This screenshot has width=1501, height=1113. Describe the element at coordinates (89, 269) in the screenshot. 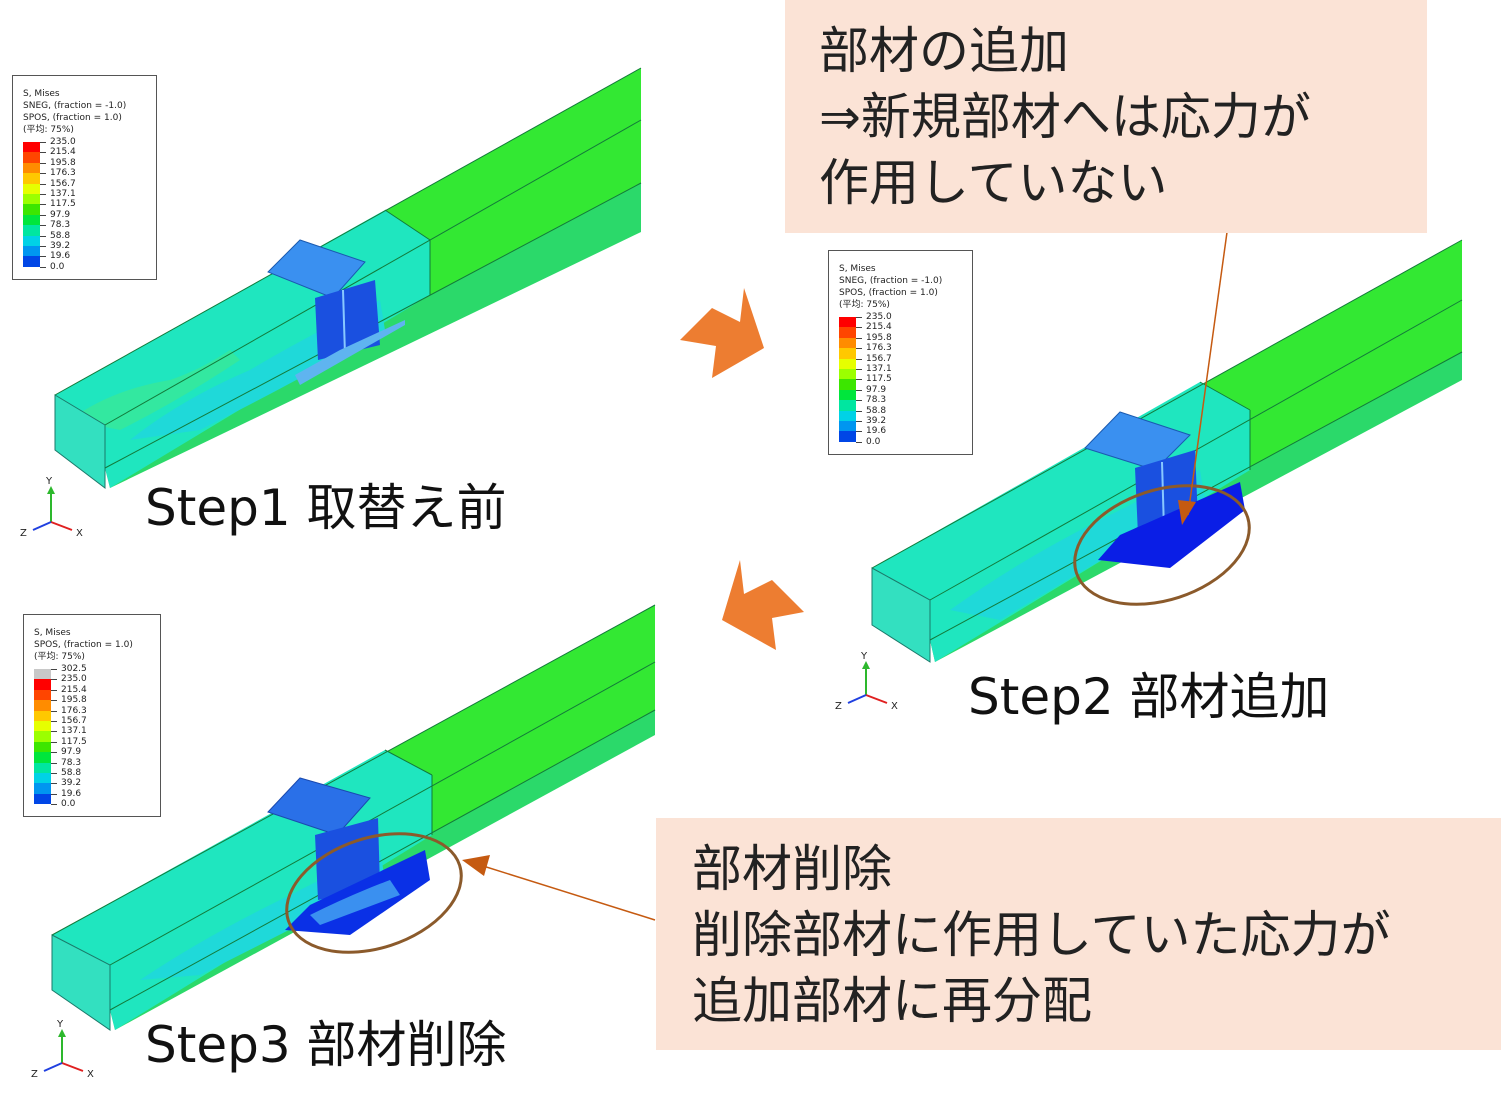

I see `legend-row: 0.0` at that location.